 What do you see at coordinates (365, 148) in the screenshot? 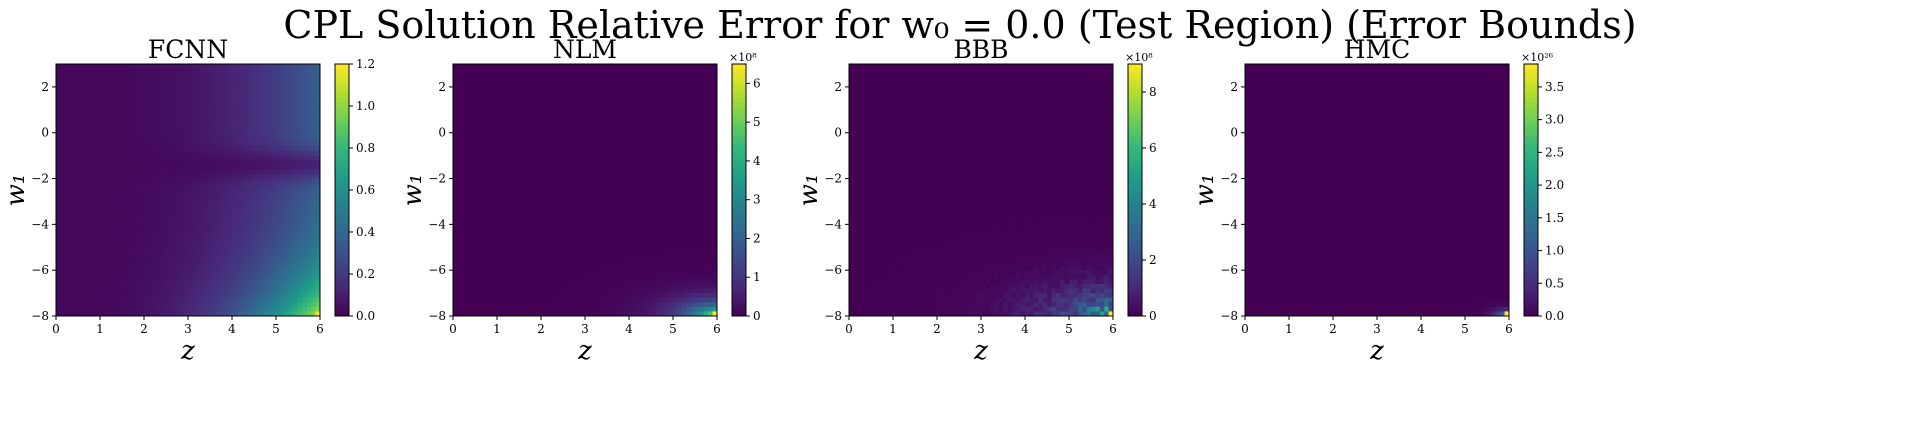
I see `colorbar-tick-label: 0.8` at bounding box center [365, 148].